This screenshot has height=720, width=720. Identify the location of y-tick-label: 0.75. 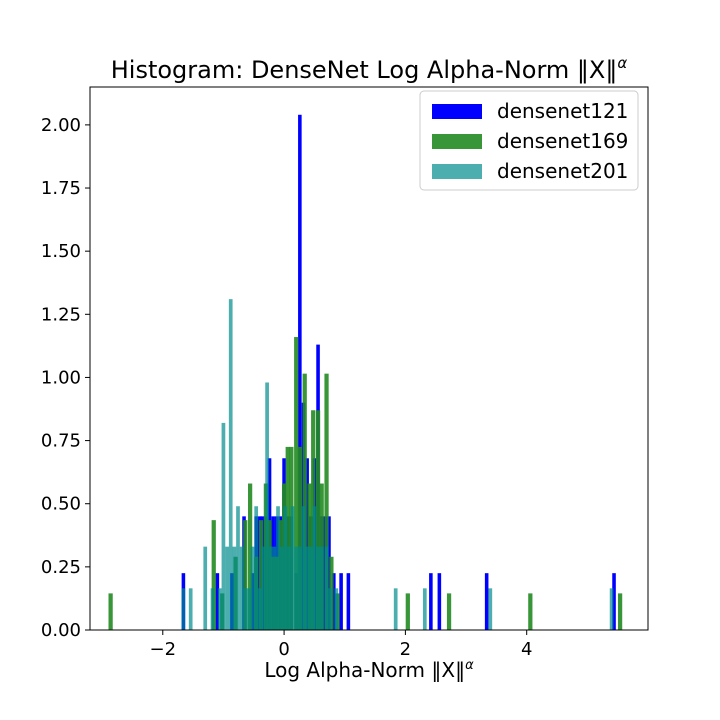
(61, 441).